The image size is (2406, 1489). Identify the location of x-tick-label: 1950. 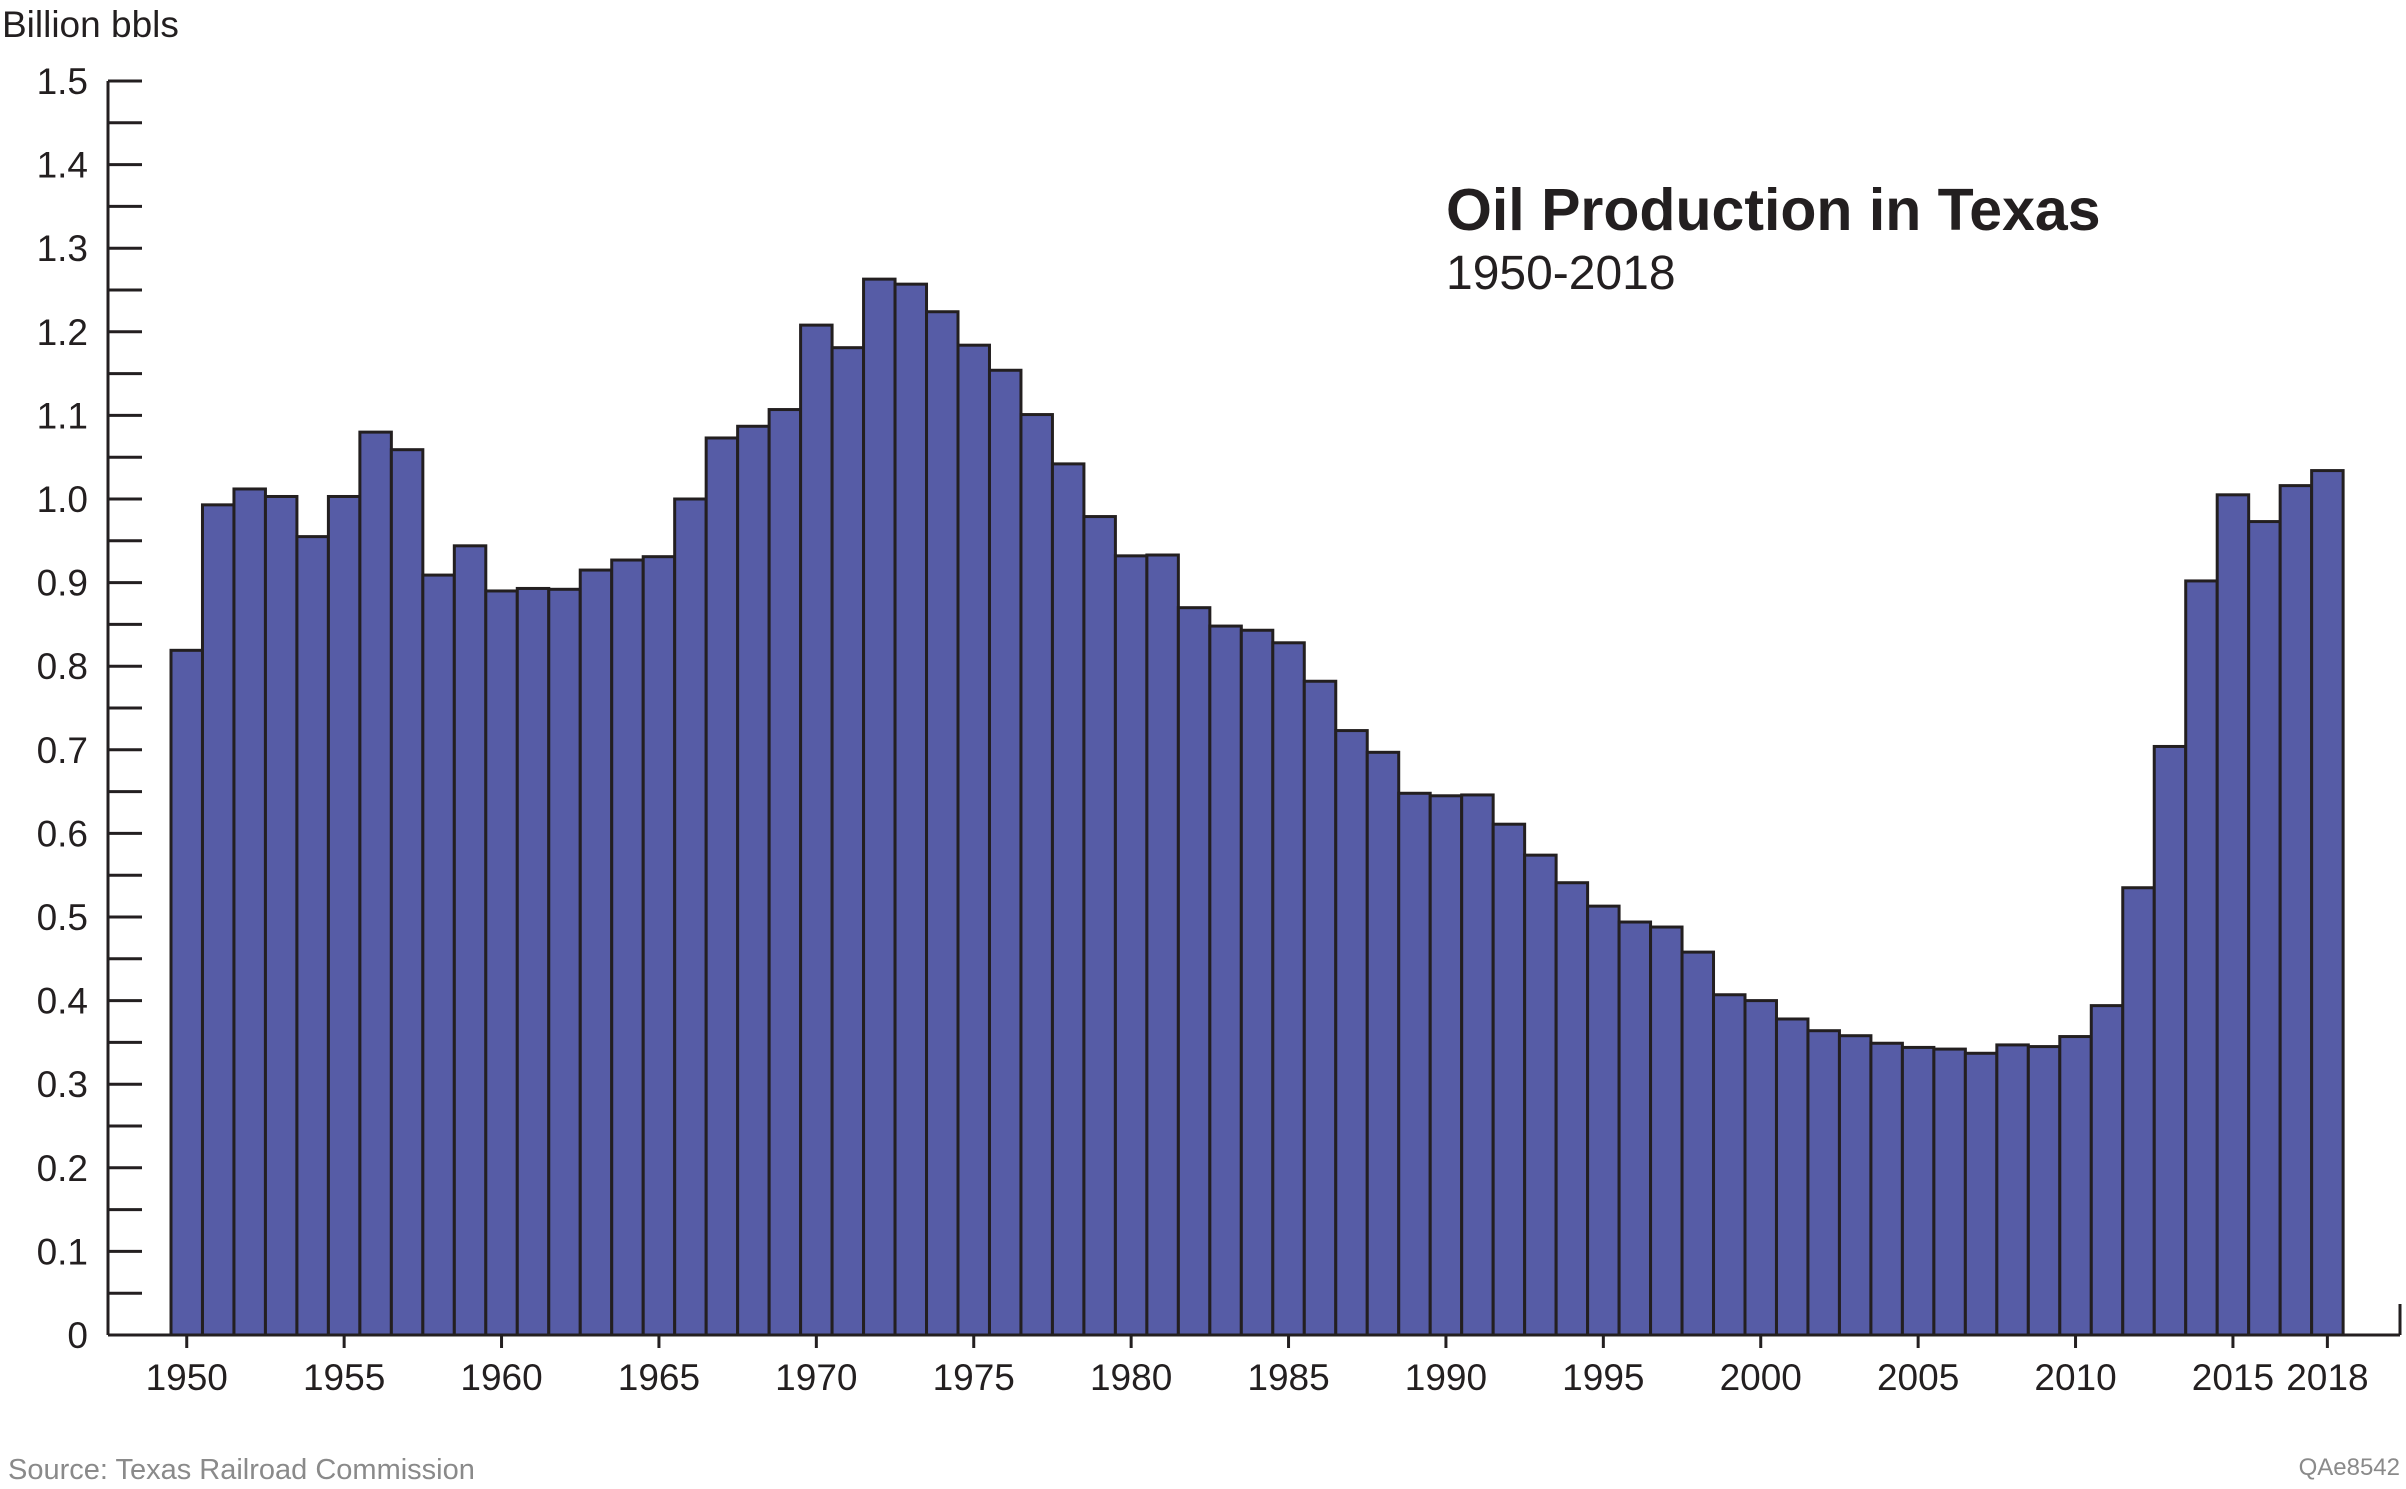
(187, 1377).